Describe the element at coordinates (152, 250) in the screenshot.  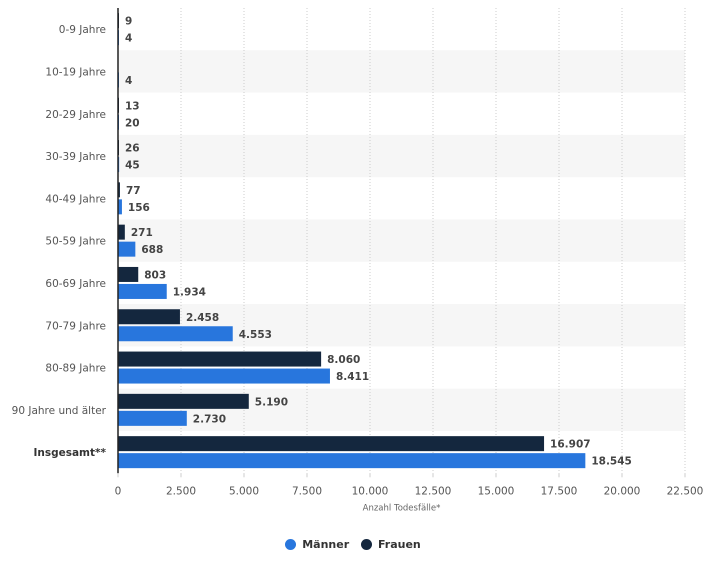
I see `value-label: 688` at that location.